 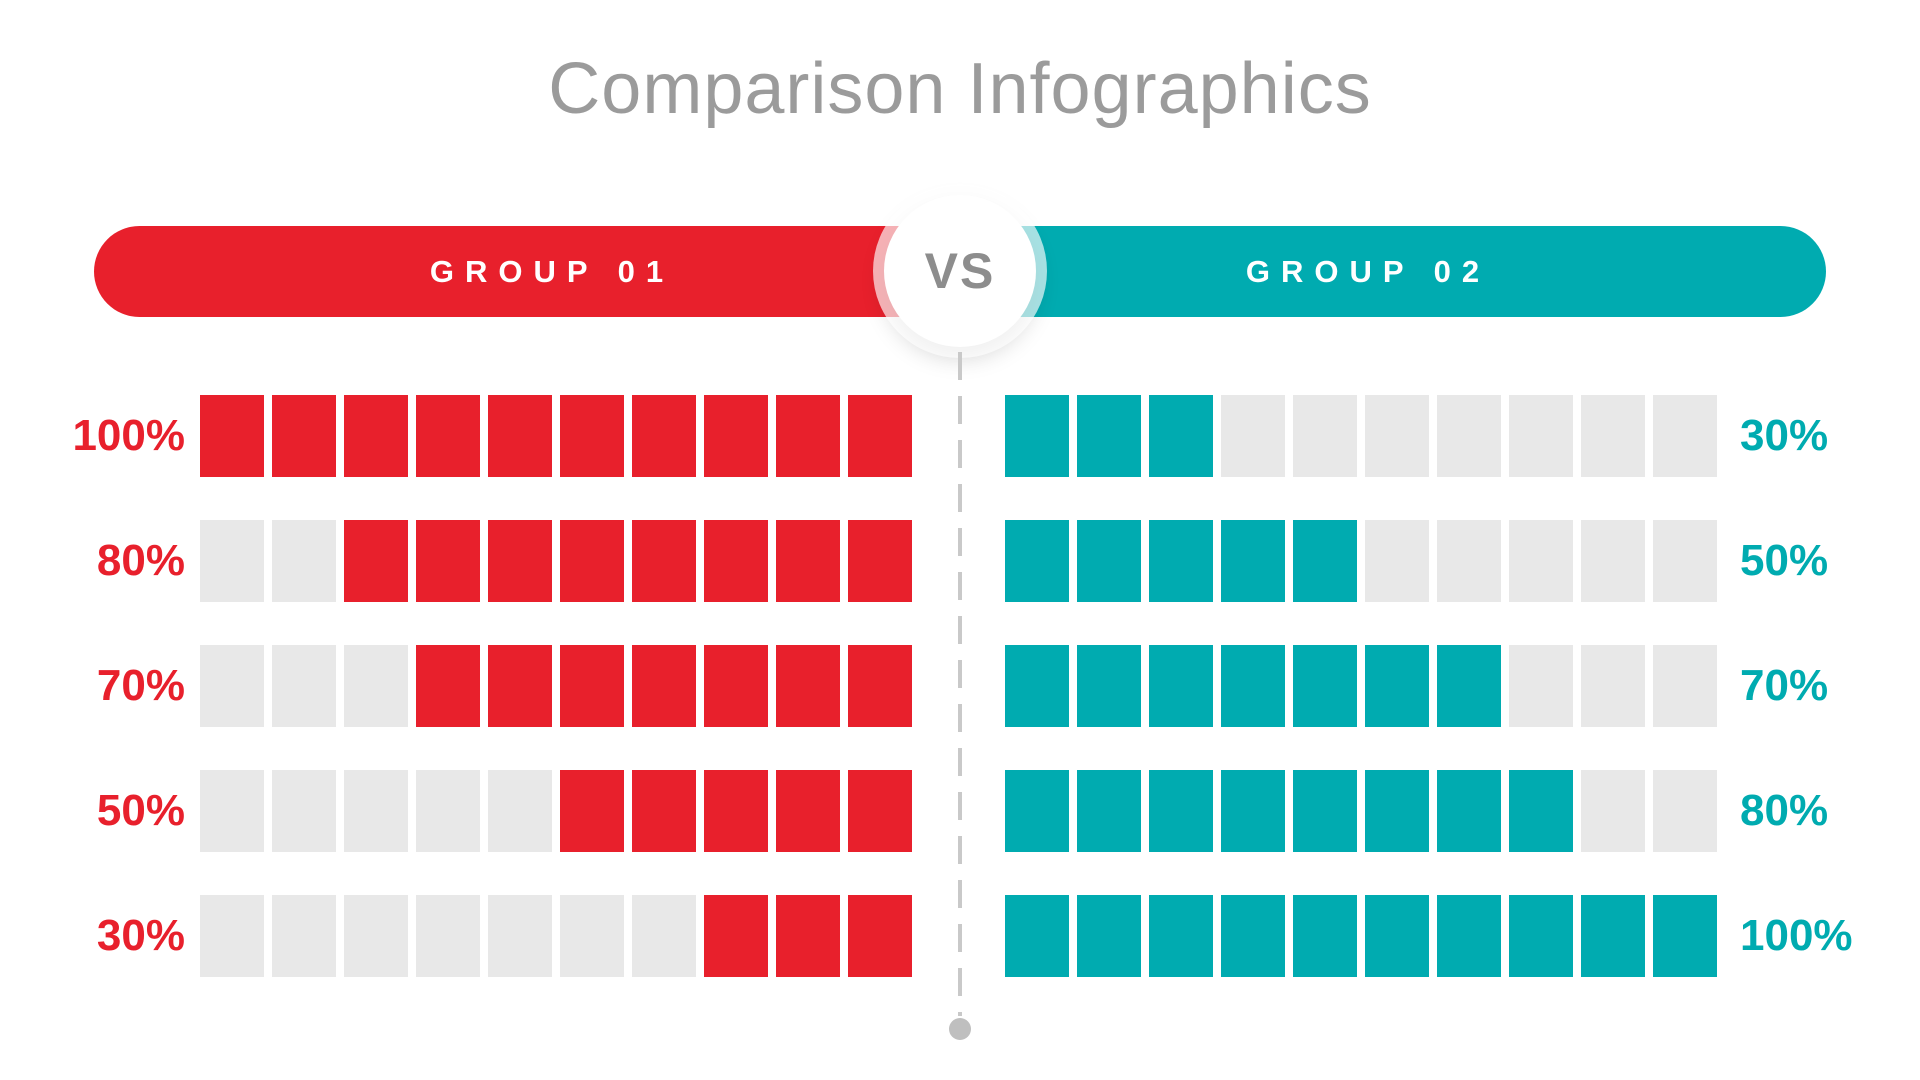 What do you see at coordinates (1784, 810) in the screenshot?
I see `row-value-label-right-80: 80%` at bounding box center [1784, 810].